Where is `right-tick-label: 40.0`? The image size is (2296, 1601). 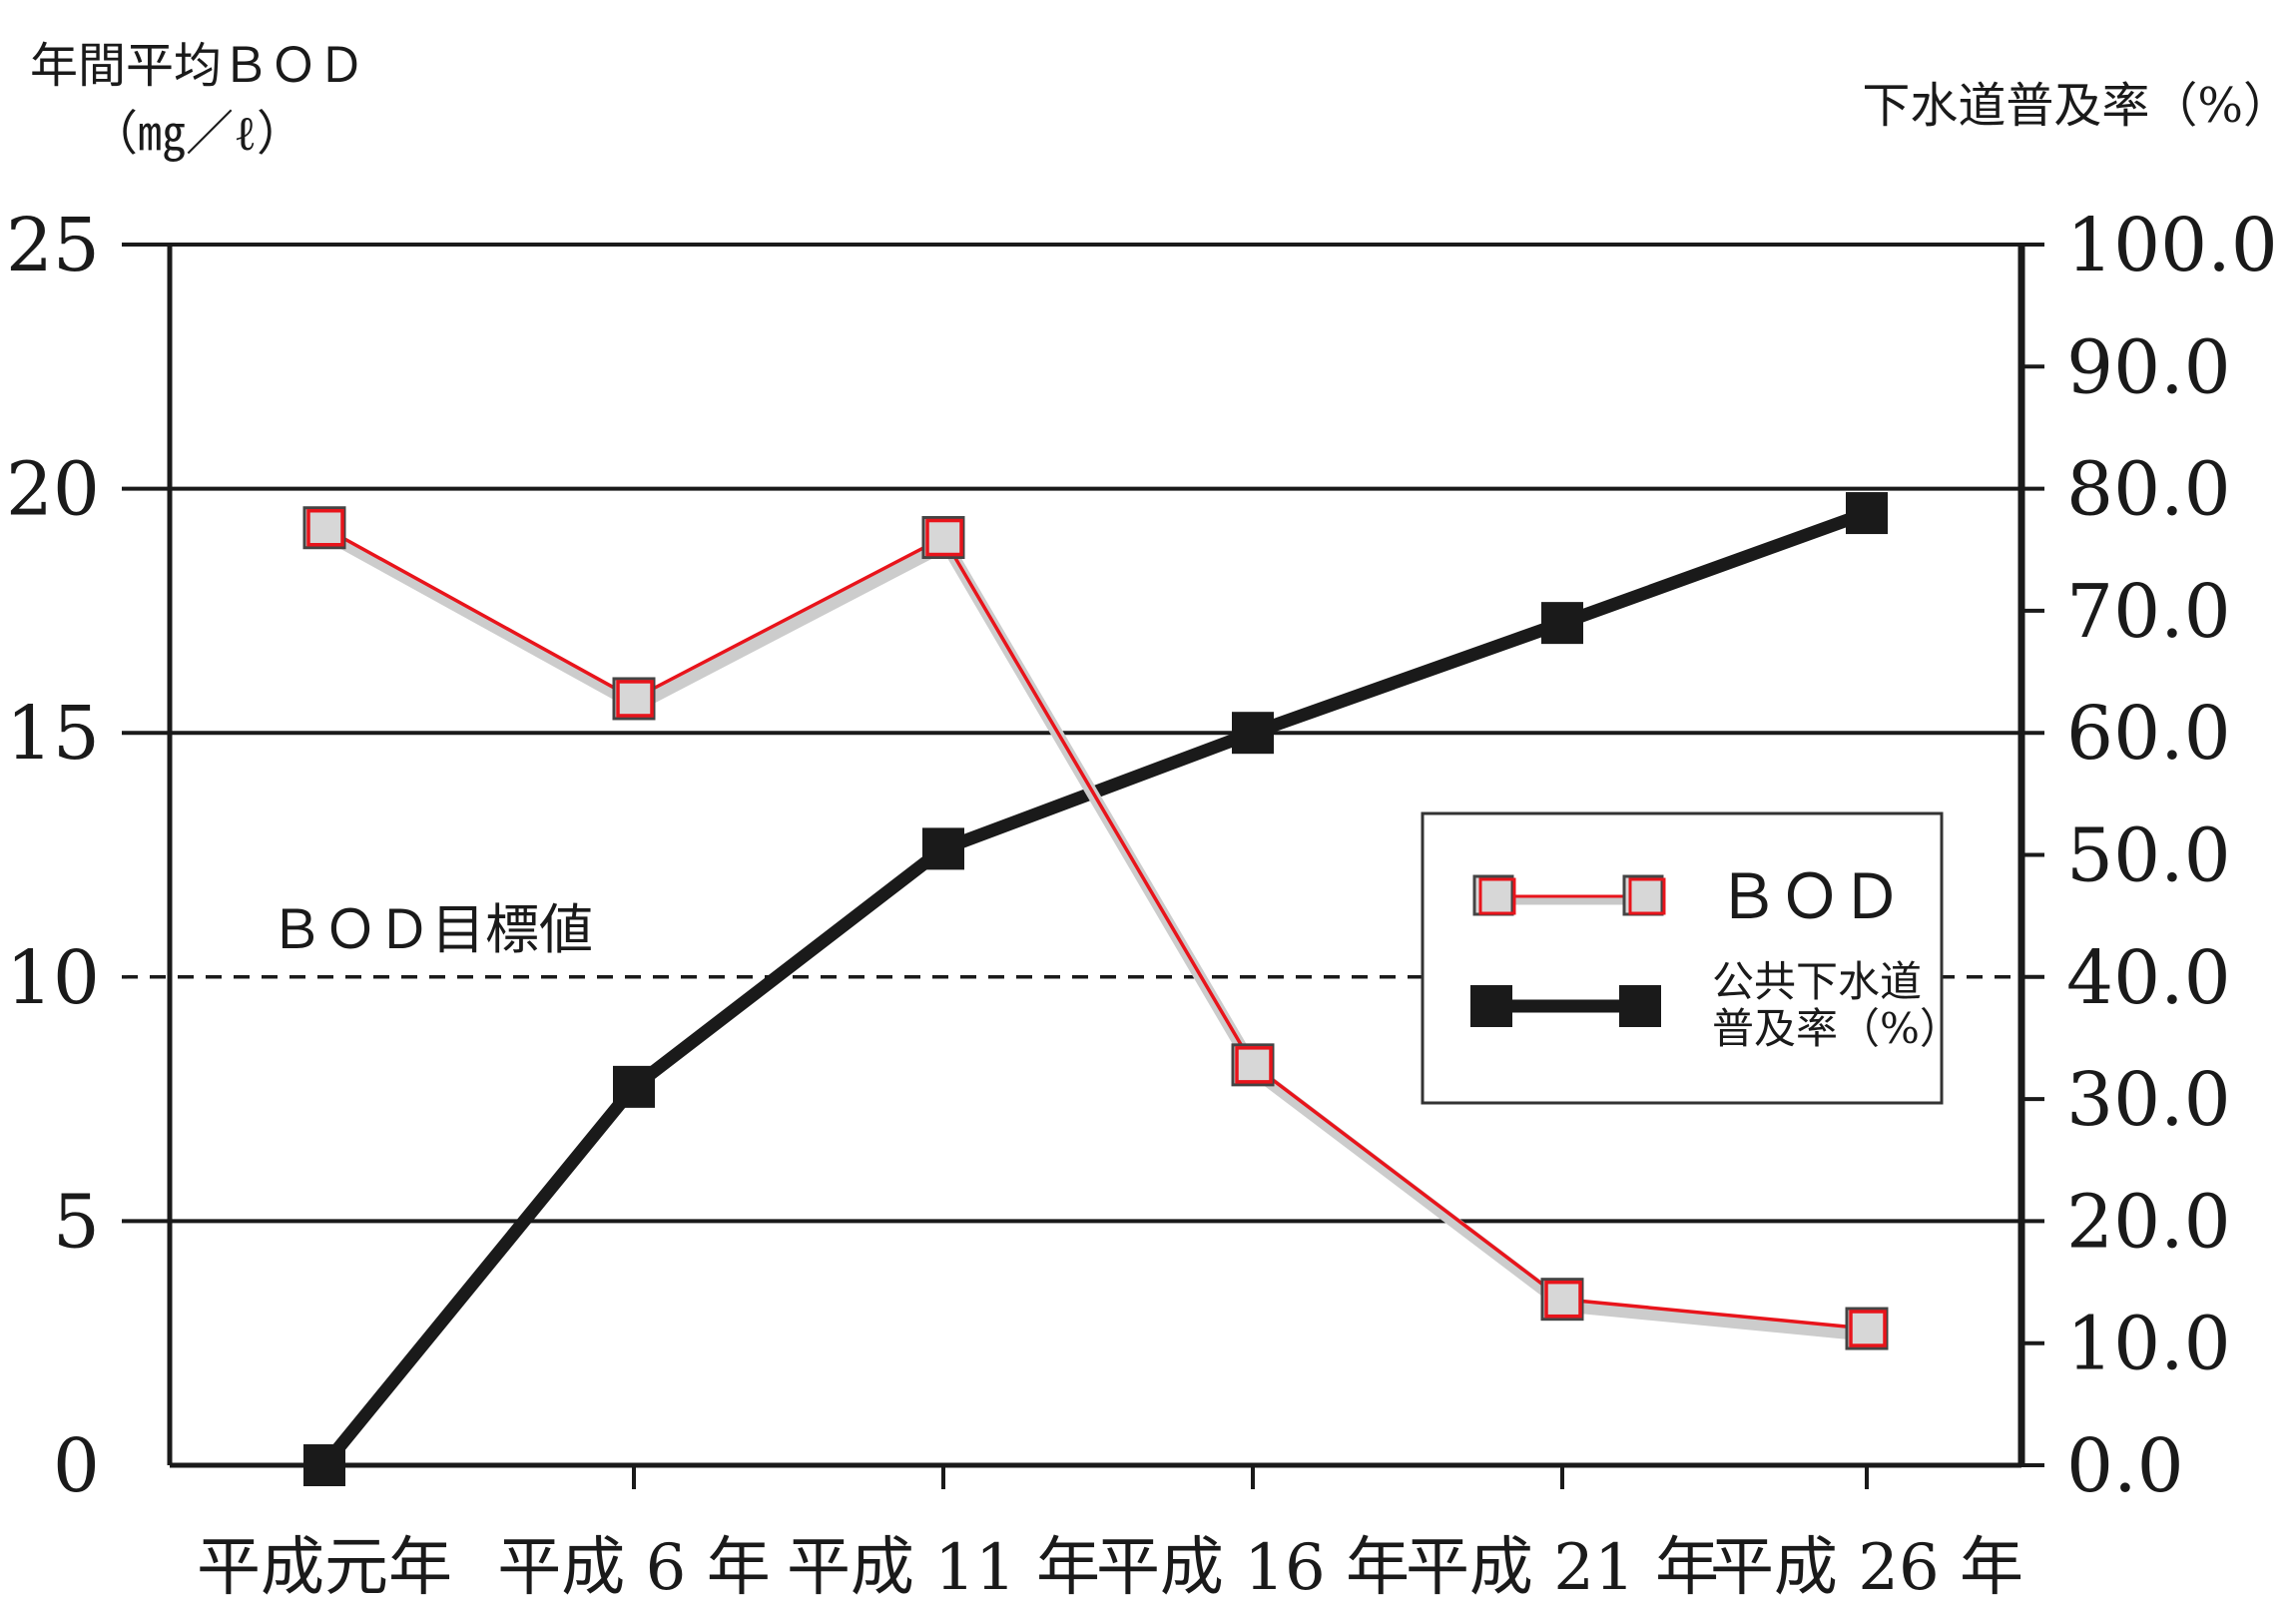
right-tick-label: 40.0 is located at coordinates (2149, 978).